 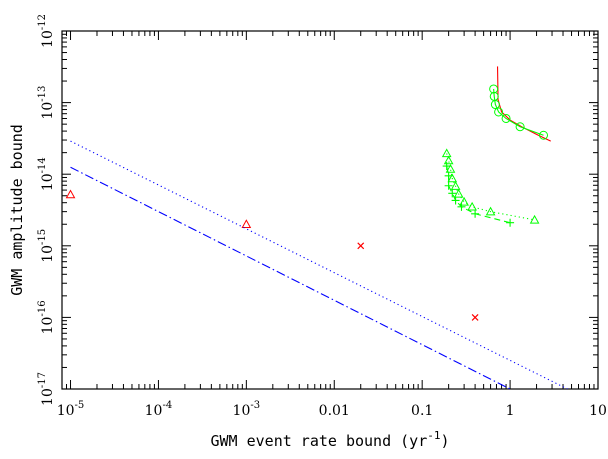 What do you see at coordinates (598, 411) in the screenshot?
I see `x-tick-label: 10` at bounding box center [598, 411].